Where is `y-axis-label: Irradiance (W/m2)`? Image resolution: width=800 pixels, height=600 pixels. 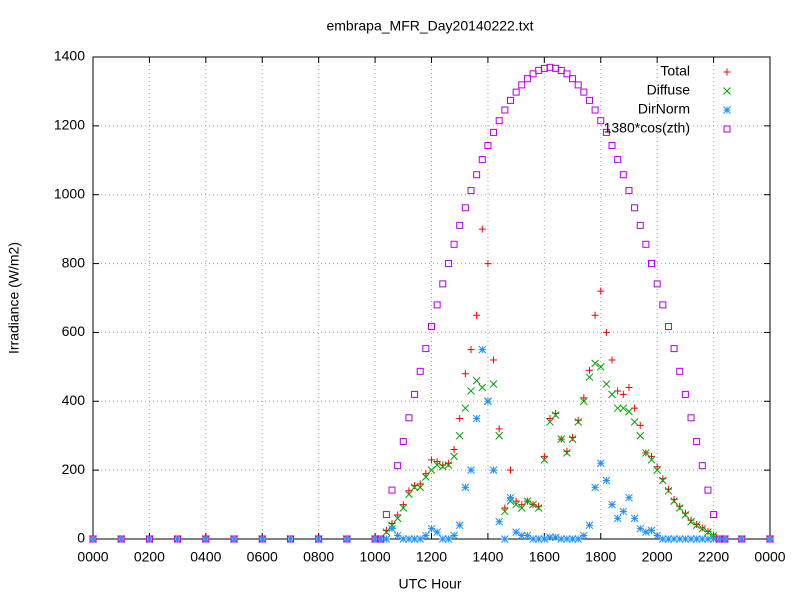 y-axis-label: Irradiance (W/m2) is located at coordinates (14, 298).